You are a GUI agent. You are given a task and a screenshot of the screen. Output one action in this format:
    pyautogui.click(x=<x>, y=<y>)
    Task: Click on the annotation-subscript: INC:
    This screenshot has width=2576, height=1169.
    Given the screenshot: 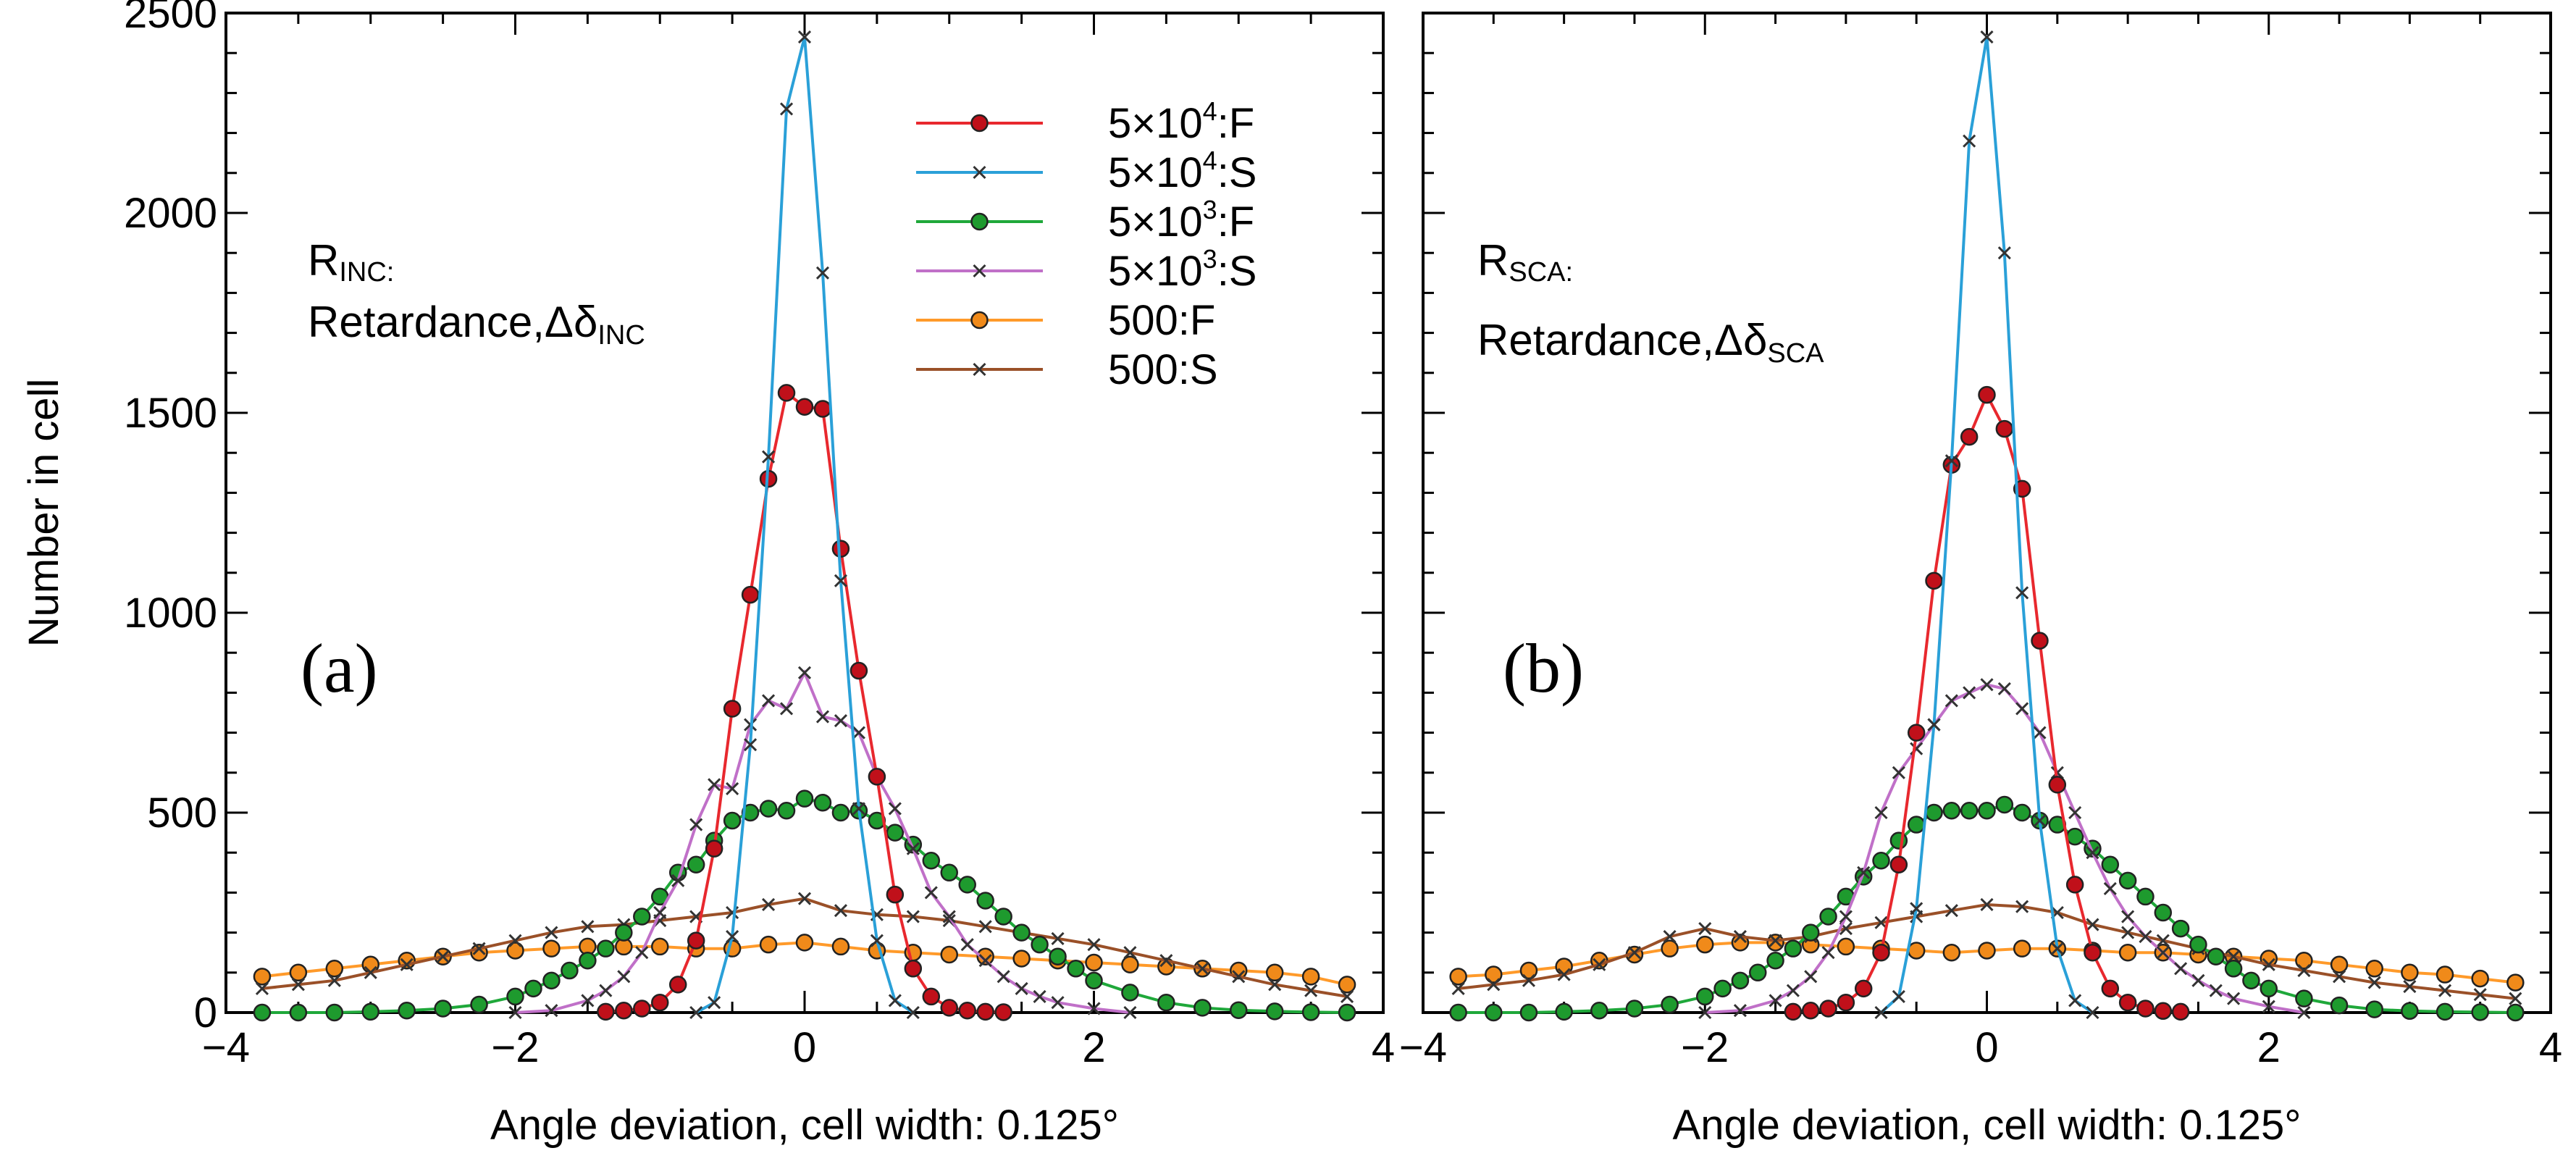 What is the action you would take?
    pyautogui.click(x=366, y=272)
    